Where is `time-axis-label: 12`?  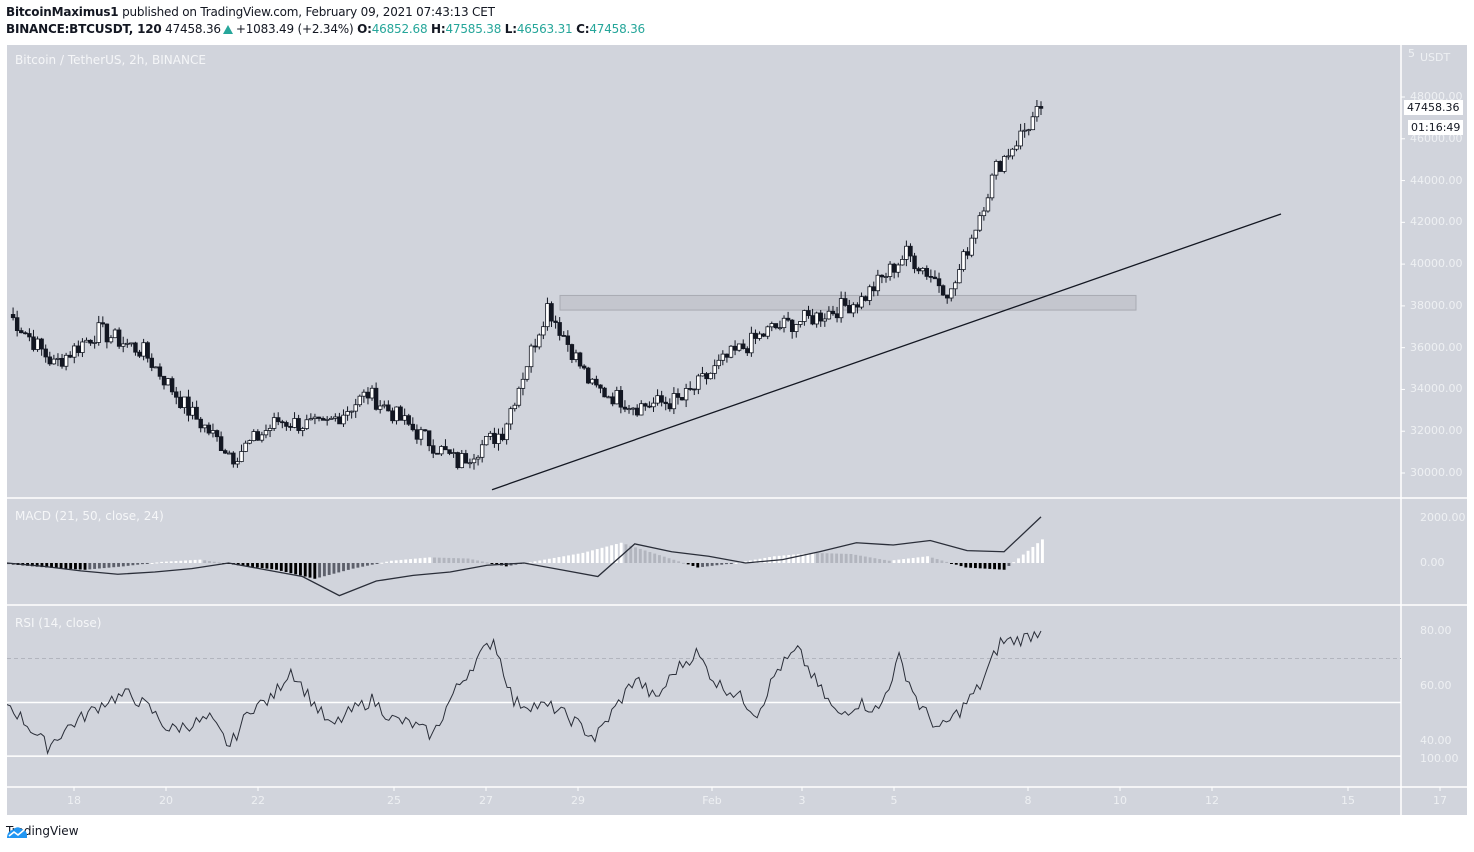 time-axis-label: 12 is located at coordinates (1212, 800).